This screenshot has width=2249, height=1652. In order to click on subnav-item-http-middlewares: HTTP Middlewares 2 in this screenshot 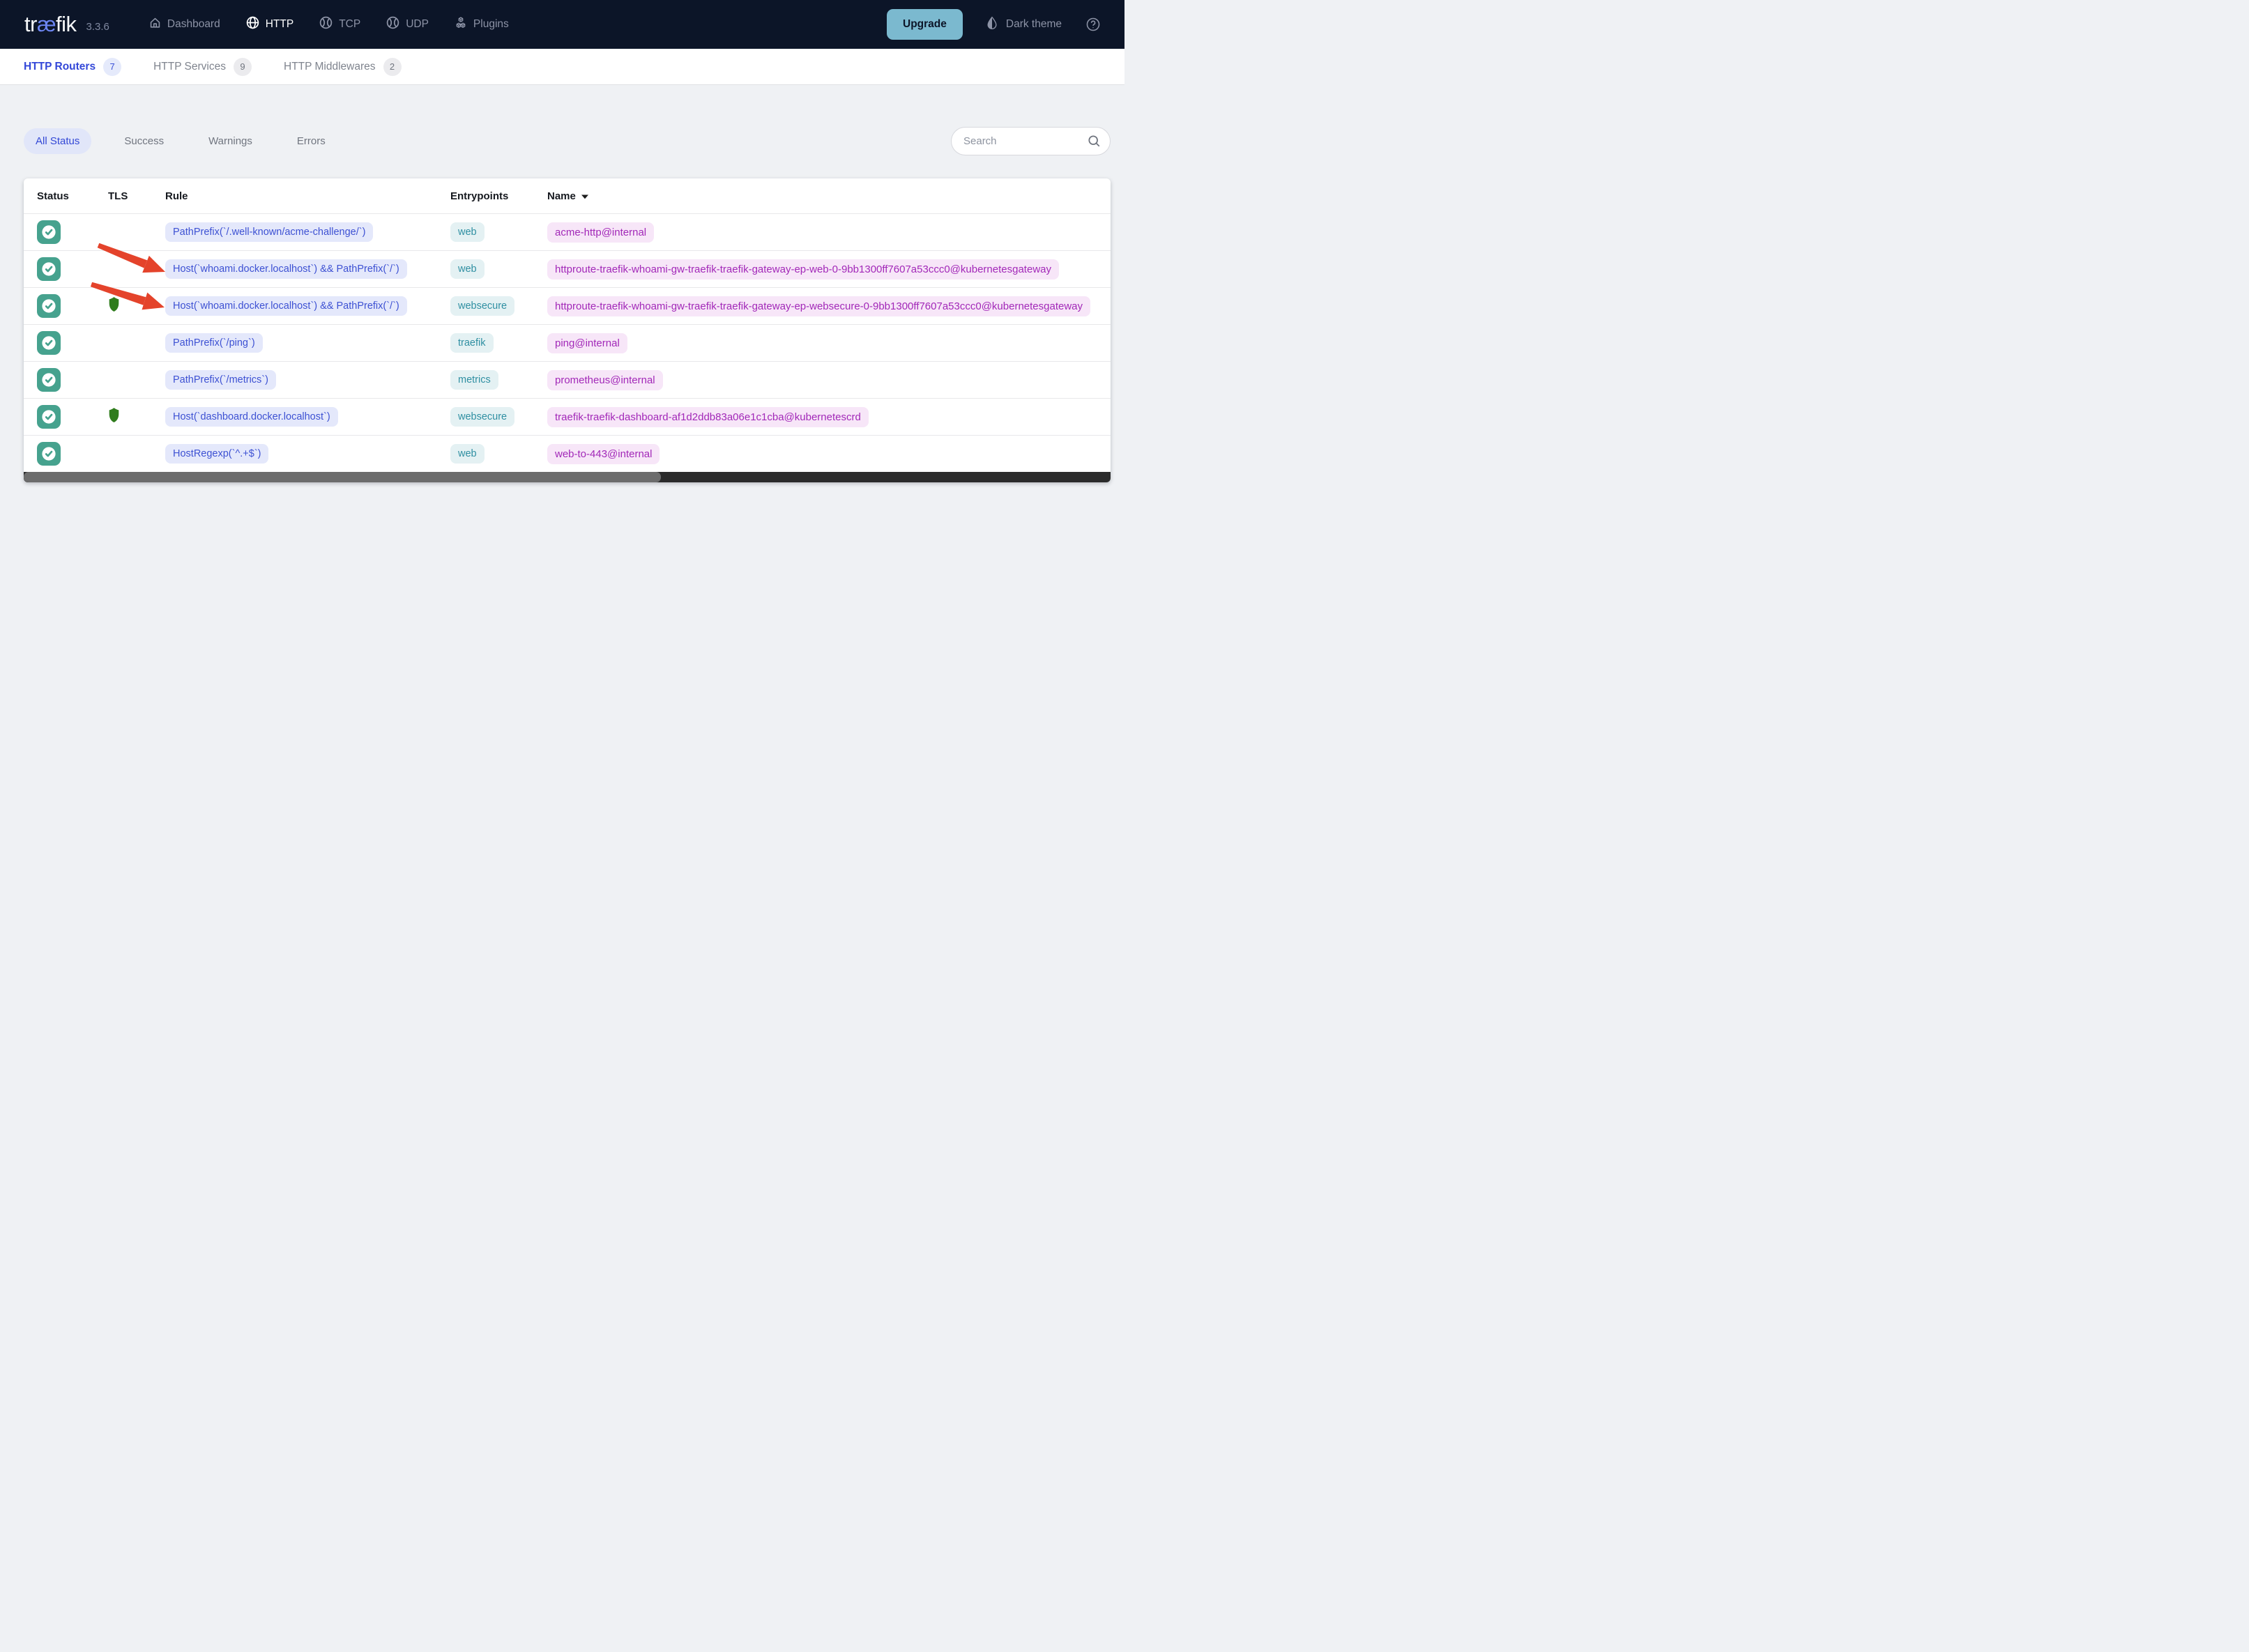, I will do `click(343, 66)`.